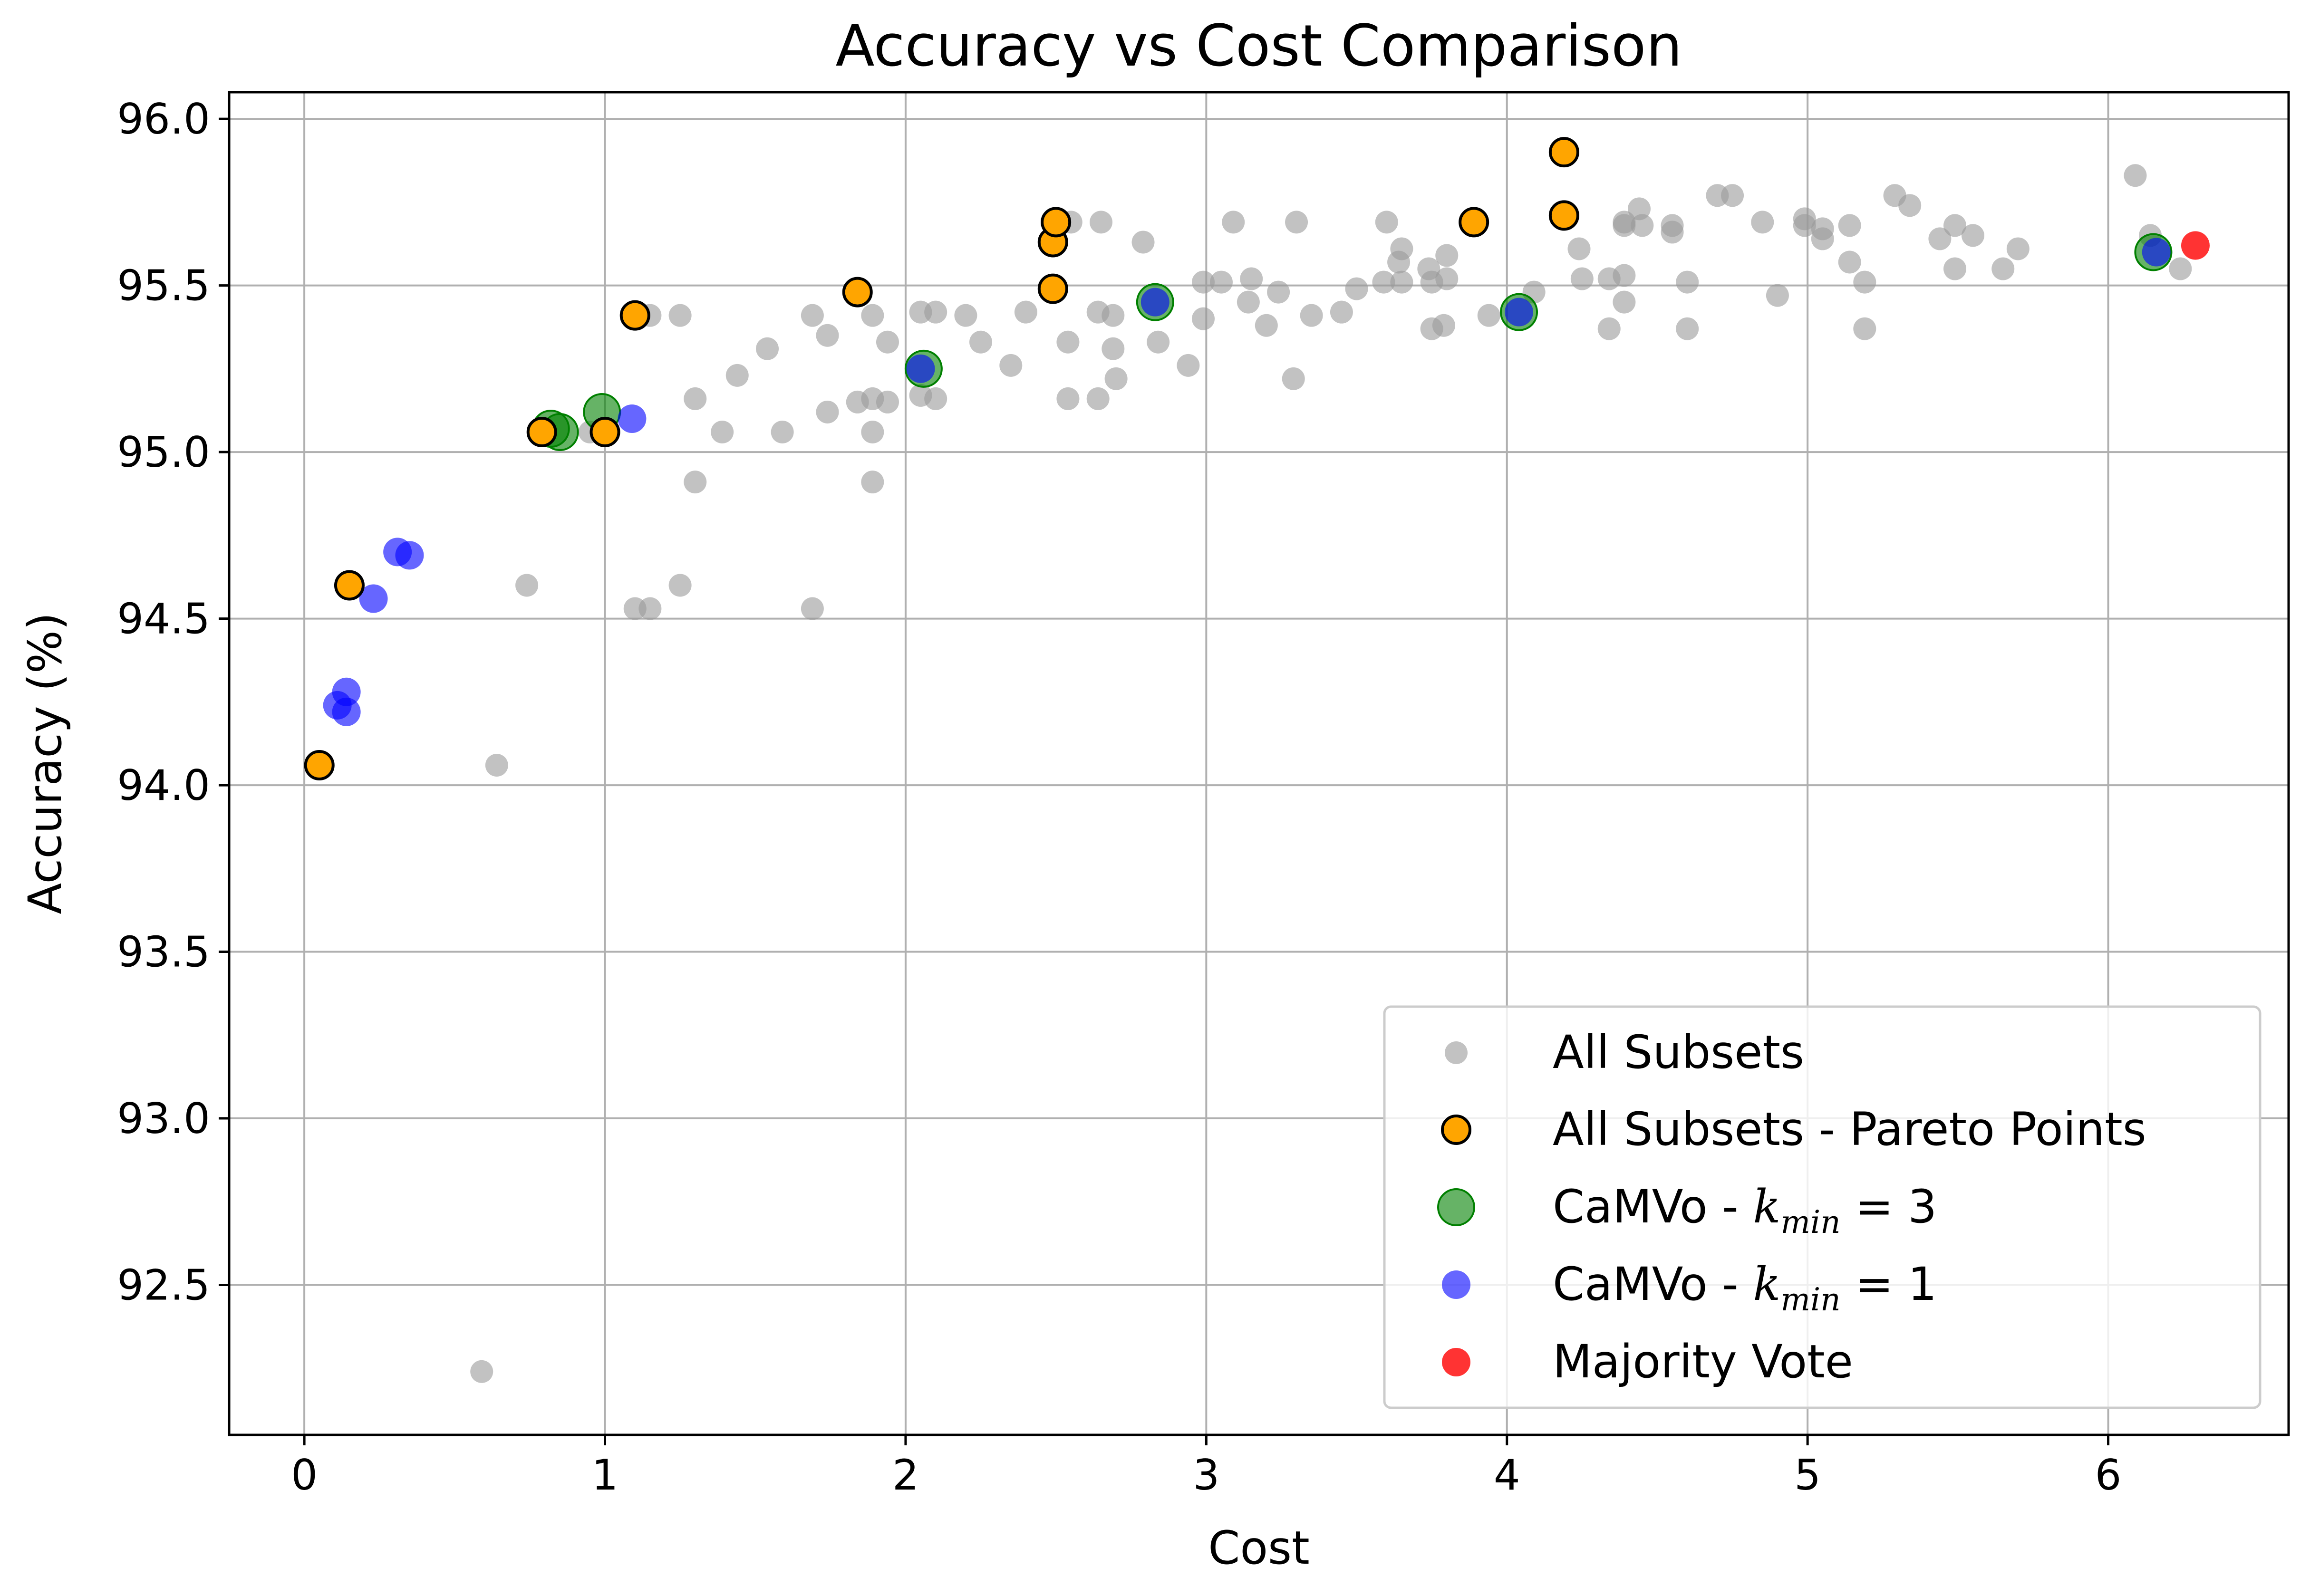 The height and width of the screenshot is (1596, 2310). I want to click on legend-marker-pareto, so click(1456, 1130).